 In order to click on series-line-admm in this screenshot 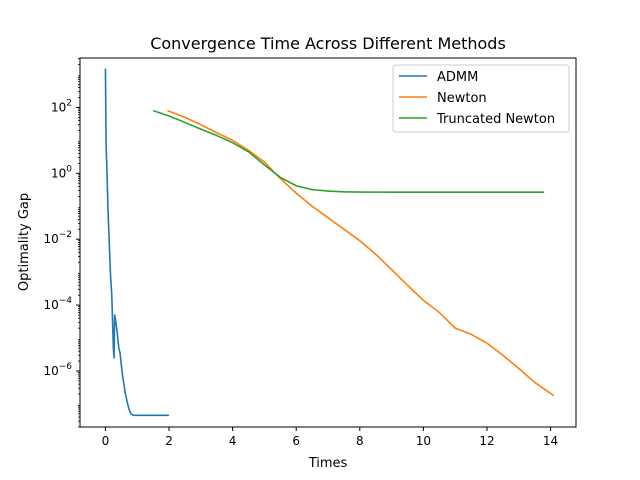, I will do `click(137, 242)`.